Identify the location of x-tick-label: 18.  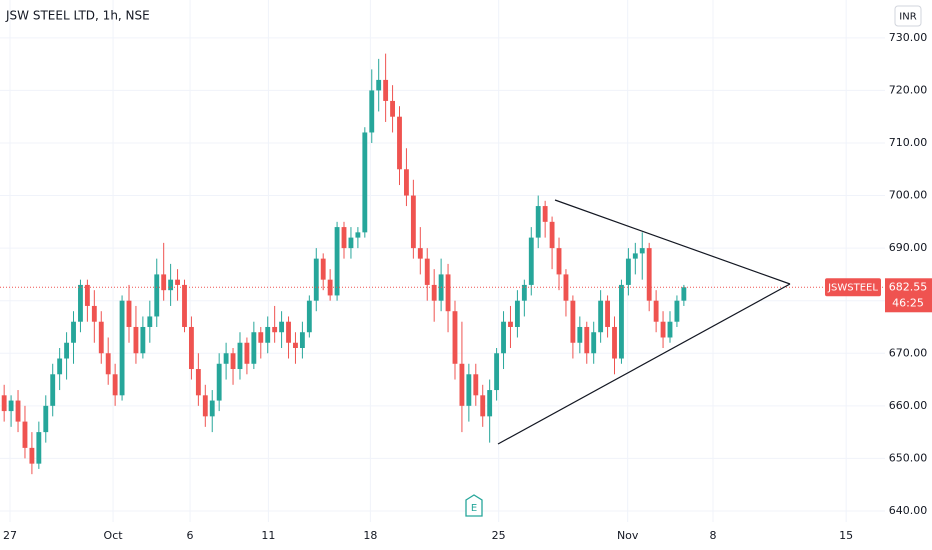
(370, 535).